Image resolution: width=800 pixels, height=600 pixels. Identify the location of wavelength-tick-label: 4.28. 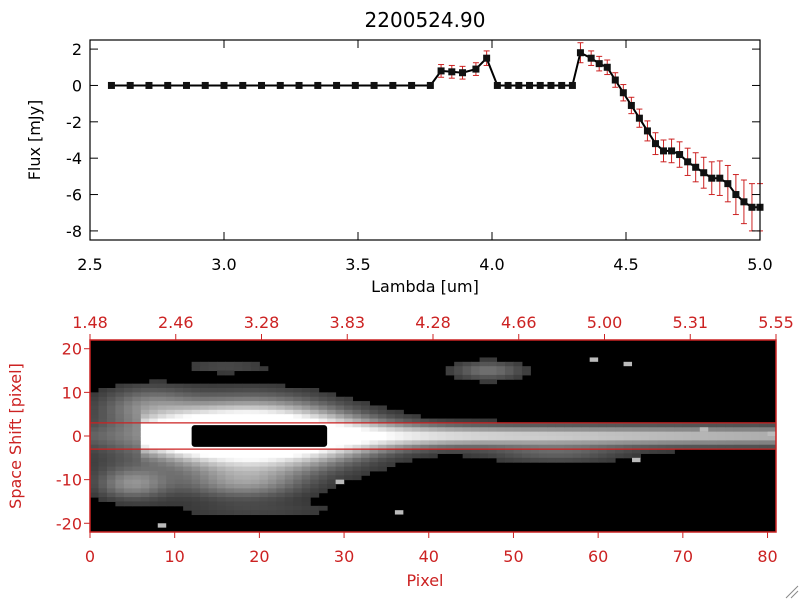
(433, 322).